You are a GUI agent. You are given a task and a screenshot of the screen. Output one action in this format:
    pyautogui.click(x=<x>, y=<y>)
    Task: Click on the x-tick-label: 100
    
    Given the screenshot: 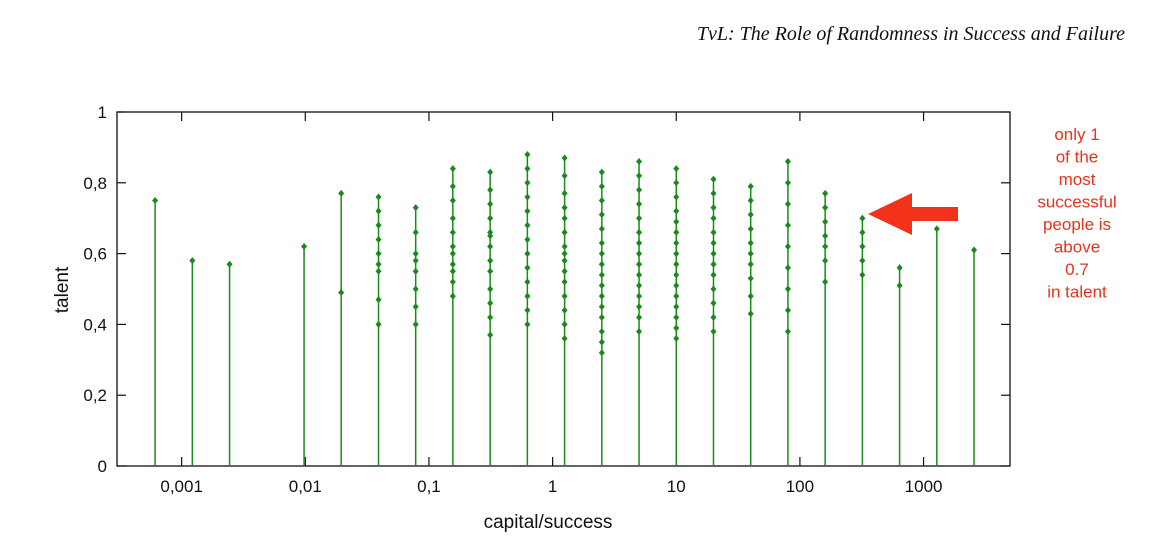 What is the action you would take?
    pyautogui.click(x=800, y=486)
    